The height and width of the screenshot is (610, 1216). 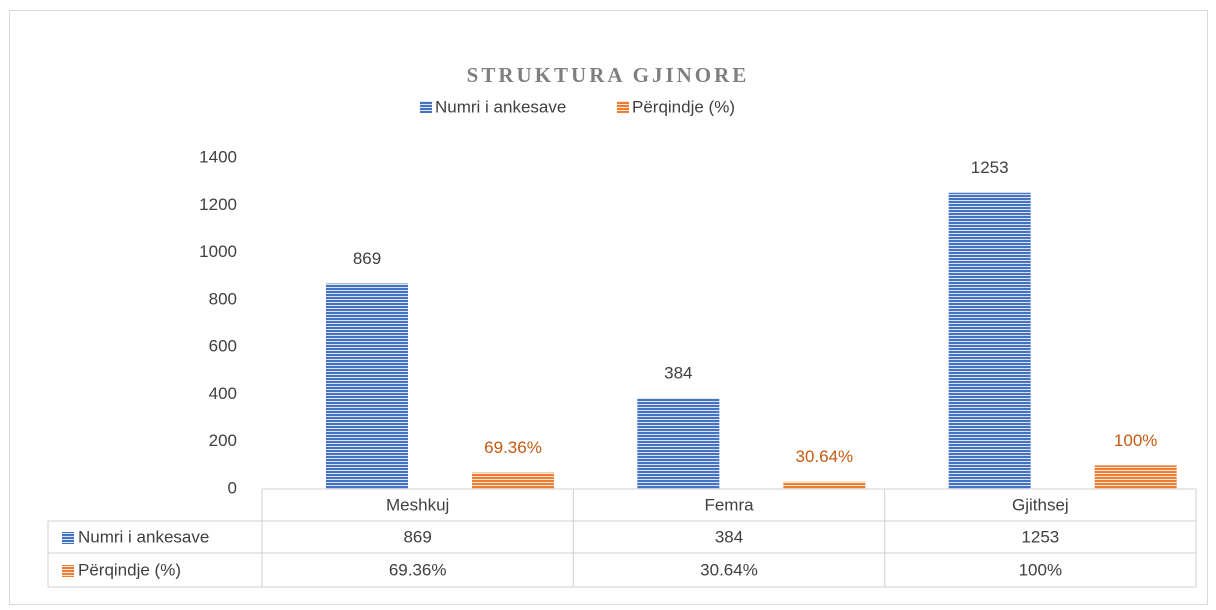 What do you see at coordinates (824, 456) in the screenshot?
I see `data-label: 30.64%` at bounding box center [824, 456].